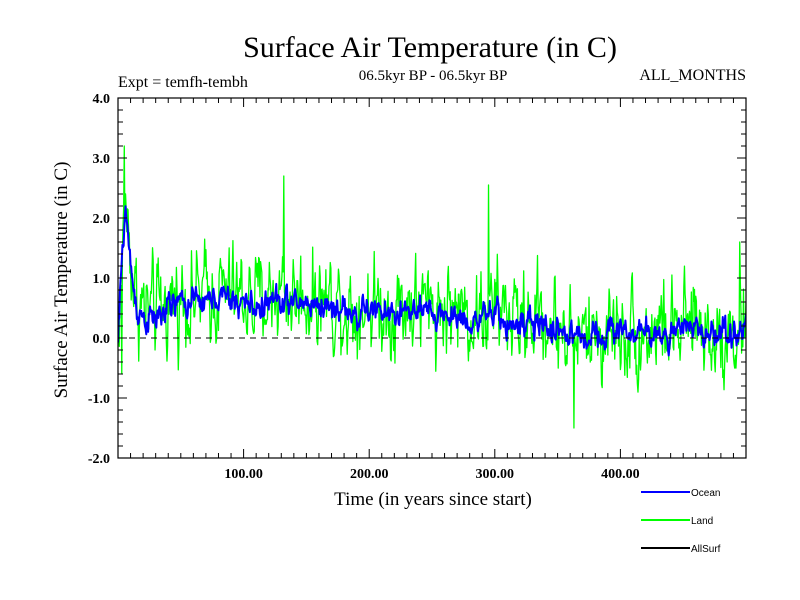 This screenshot has height=600, width=800. What do you see at coordinates (702, 521) in the screenshot?
I see `legend-label-land: Land` at bounding box center [702, 521].